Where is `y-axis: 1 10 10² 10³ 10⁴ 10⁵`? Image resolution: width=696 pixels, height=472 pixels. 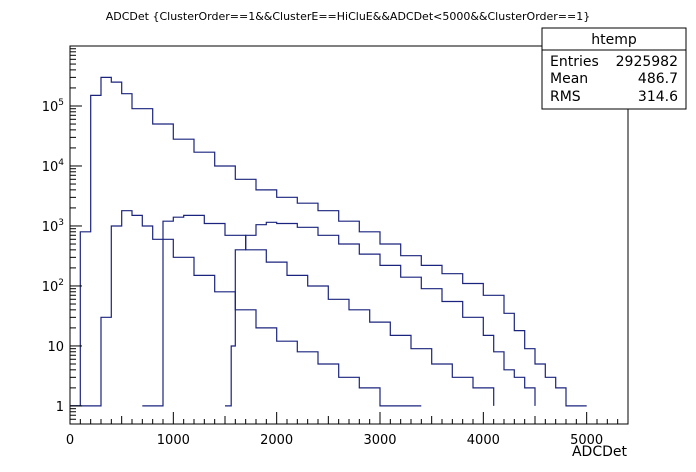
y-axis: 1 10 10² 10³ 10⁴ 10⁵ is located at coordinates (62, 235).